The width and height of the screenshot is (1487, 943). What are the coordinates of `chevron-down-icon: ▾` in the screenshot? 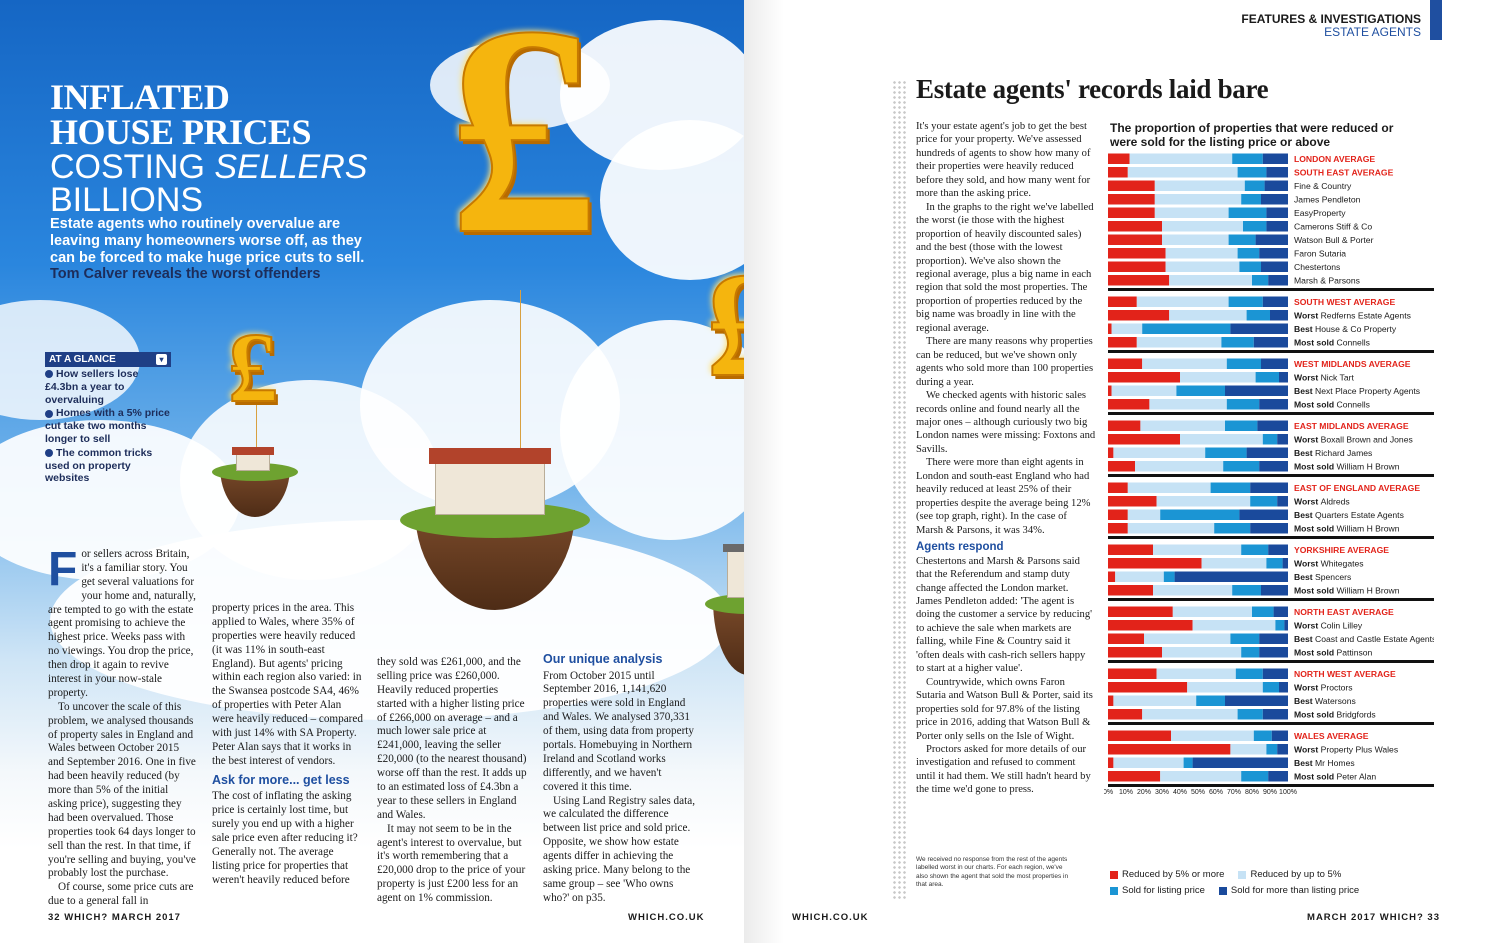 It's located at (161, 359).